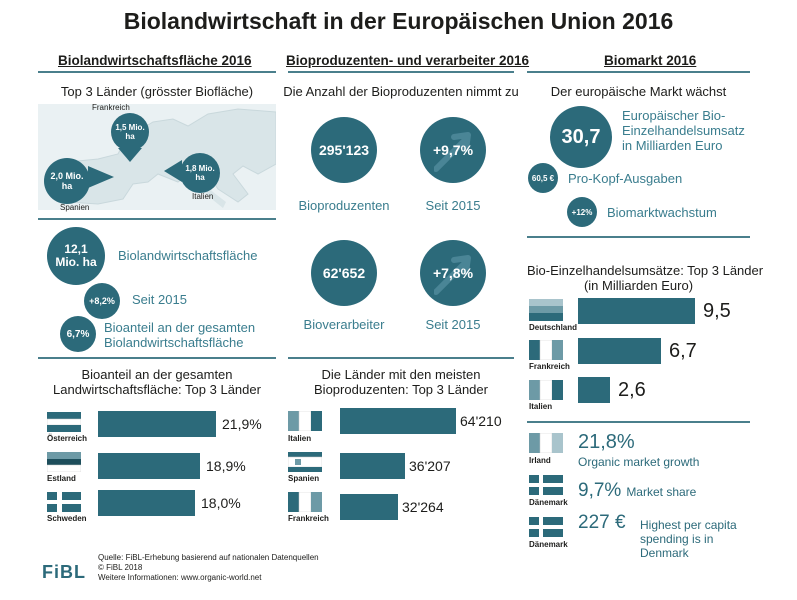  Describe the element at coordinates (76, 256) in the screenshot. I see `stat-area-circle: 12,1 Mio. ha` at that location.